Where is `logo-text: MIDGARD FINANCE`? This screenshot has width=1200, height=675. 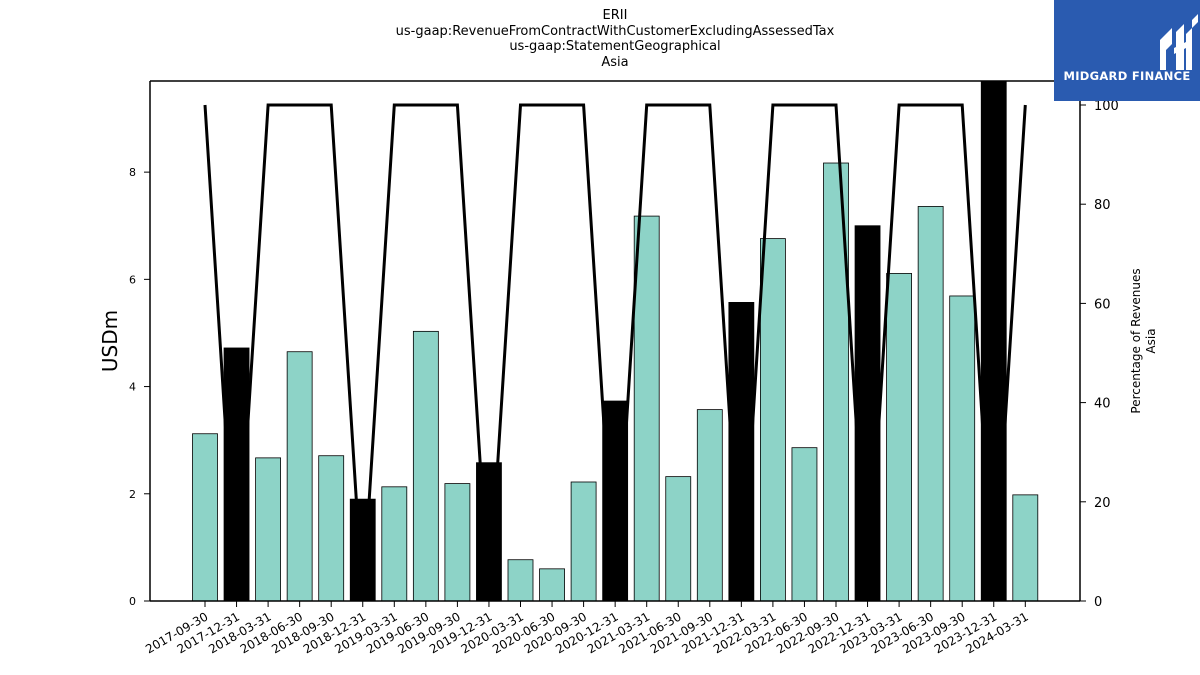 logo-text: MIDGARD FINANCE is located at coordinates (1127, 76).